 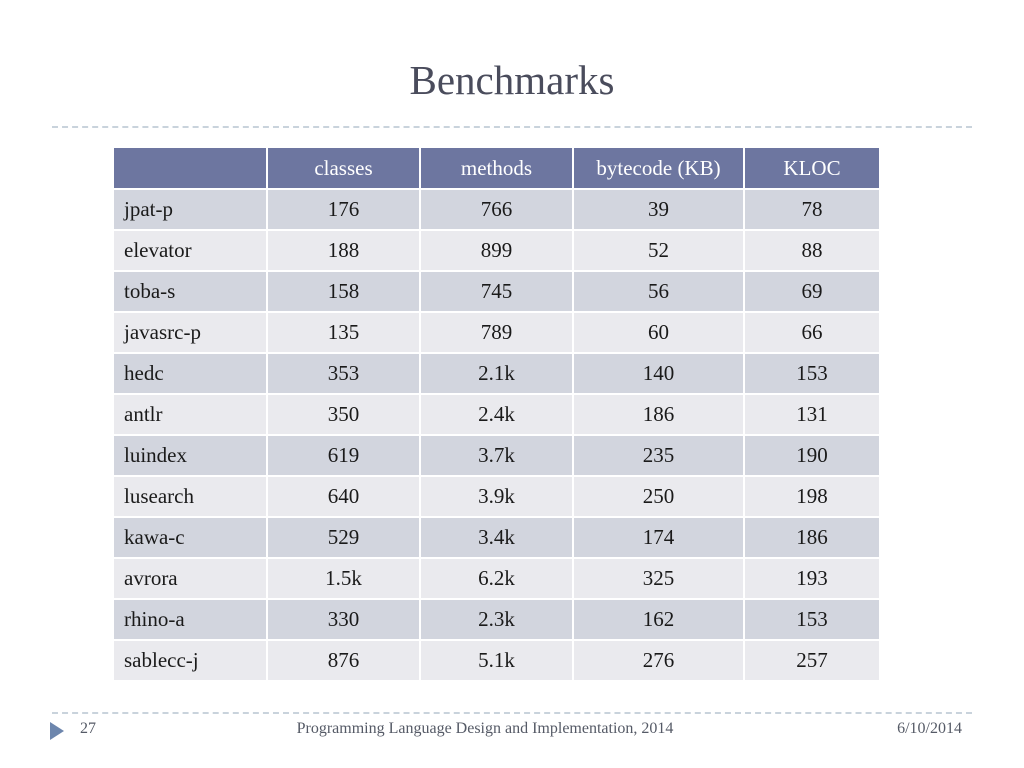 I want to click on table-row: kawa-c 529 3.4k 174 186, so click(x=496, y=537).